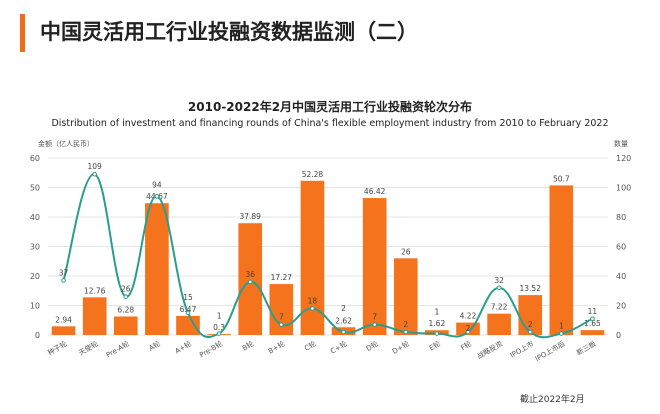 Image resolution: width=660 pixels, height=414 pixels. Describe the element at coordinates (437, 323) in the screenshot. I see `bar-data-label: 1.62` at that location.